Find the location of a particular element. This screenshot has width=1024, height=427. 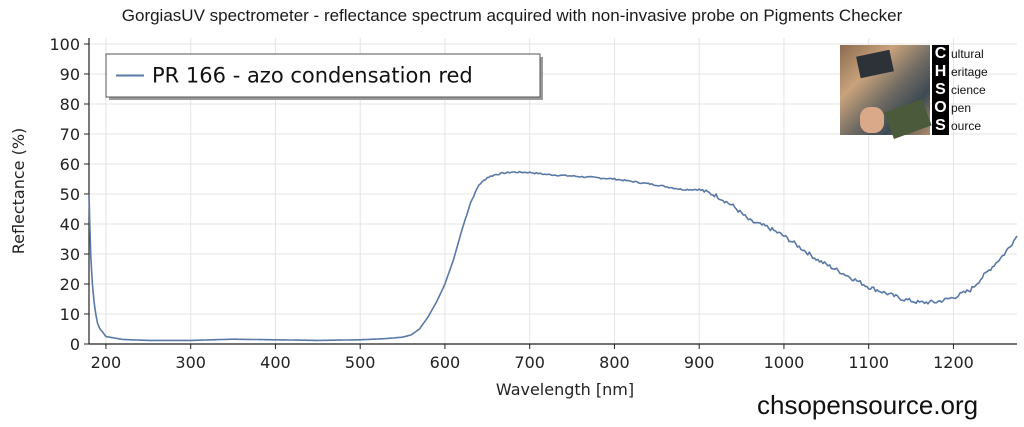

y-tick-label: 100 is located at coordinates (64, 44).